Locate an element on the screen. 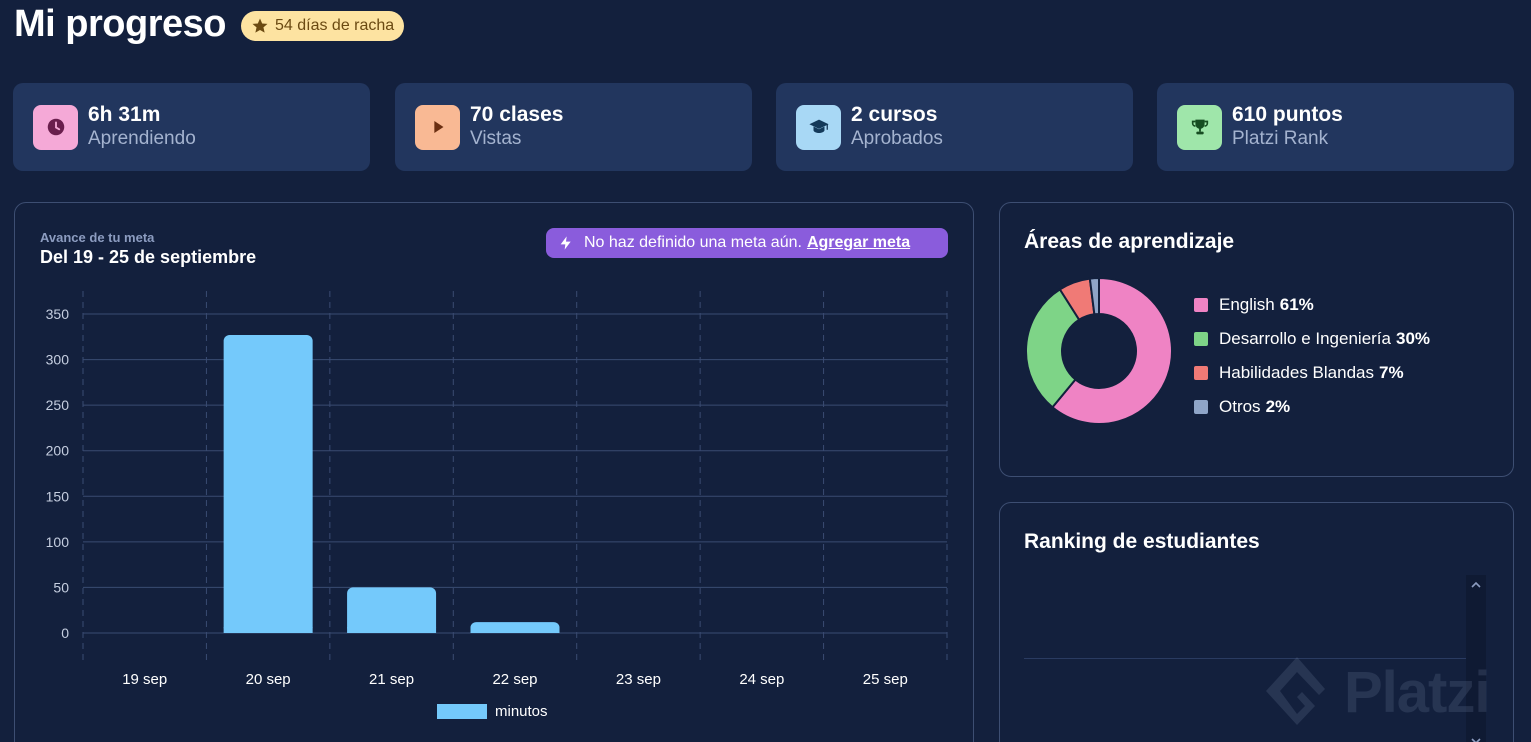 Image resolution: width=1531 pixels, height=742 pixels. x-tick-label: 21 sep is located at coordinates (391, 679).